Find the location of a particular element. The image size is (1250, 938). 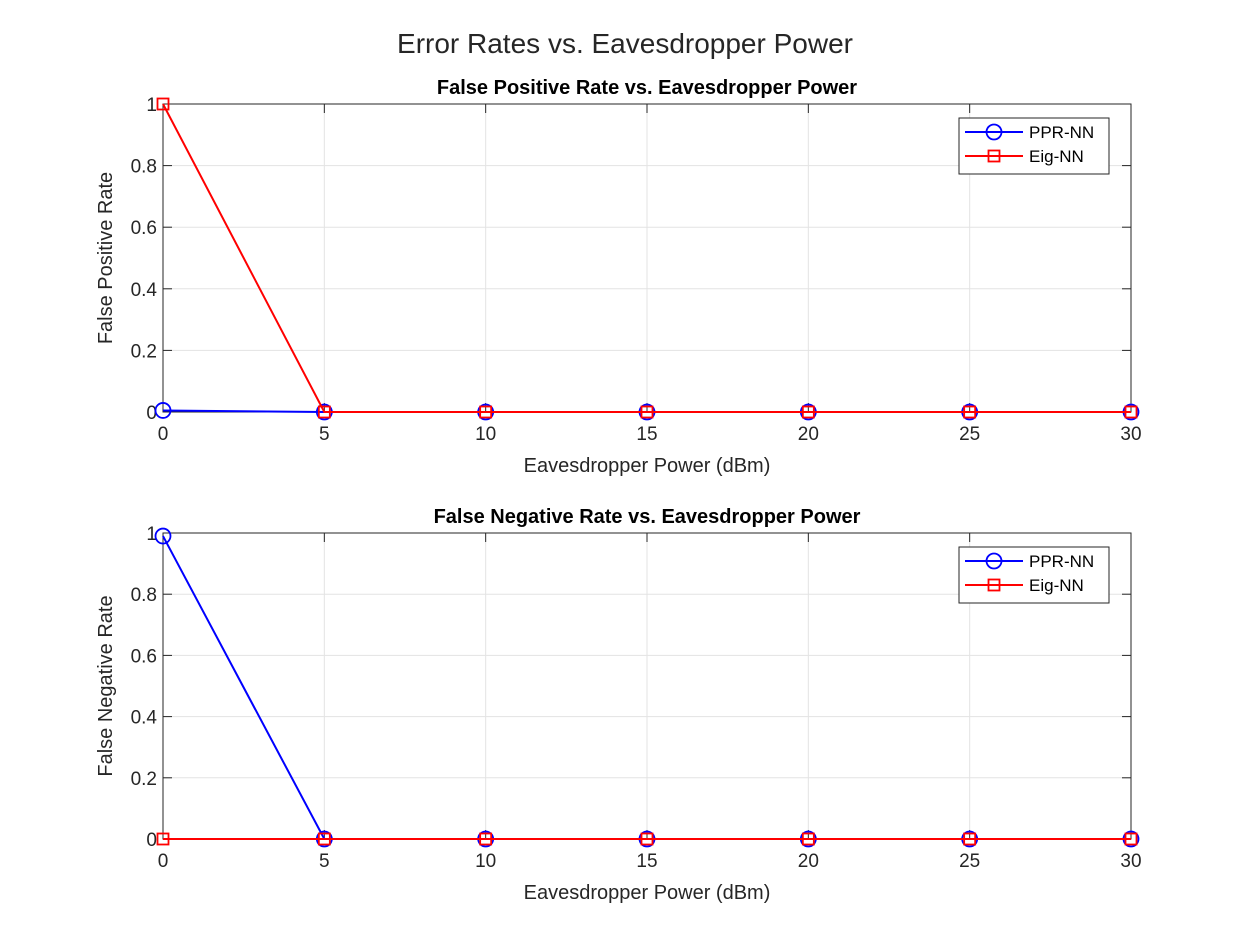

y-axis-label: False Positive Rate is located at coordinates (106, 258).